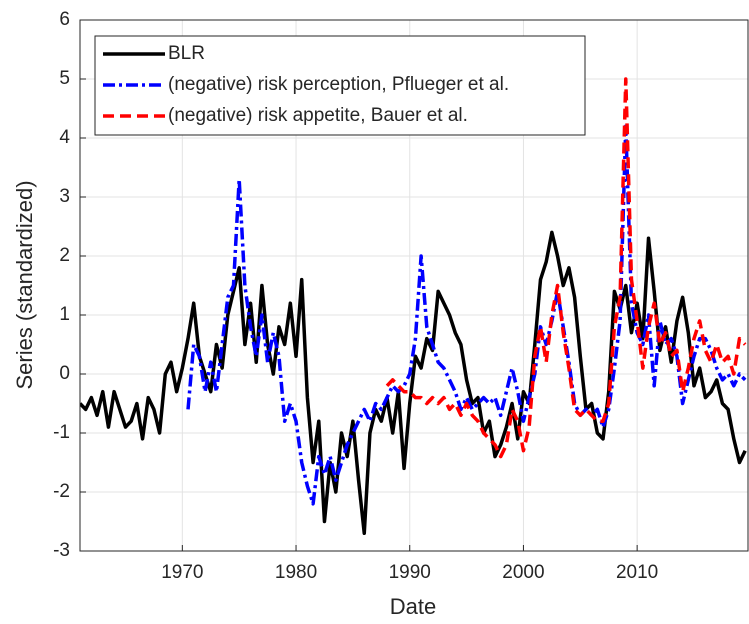  I want to click on y-tick-label: 4, so click(64, 137).